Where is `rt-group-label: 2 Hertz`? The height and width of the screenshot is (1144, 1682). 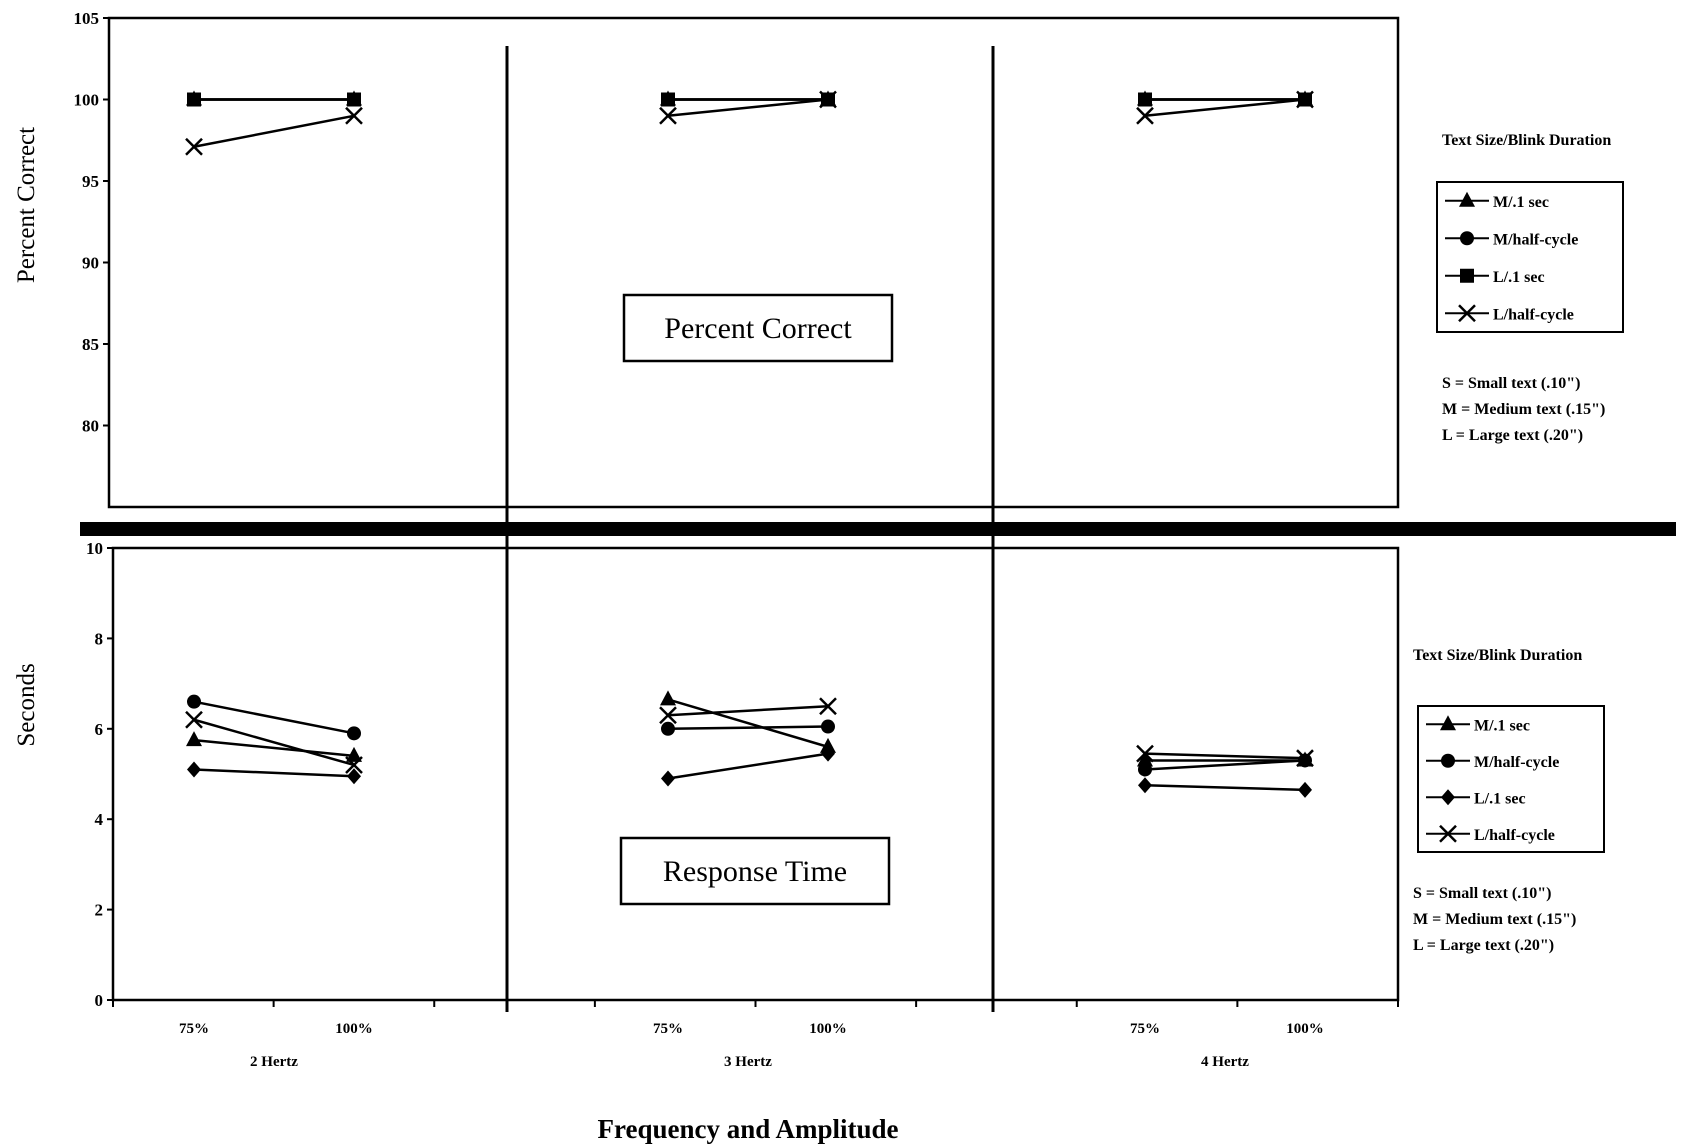
rt-group-label: 2 Hertz is located at coordinates (274, 1062).